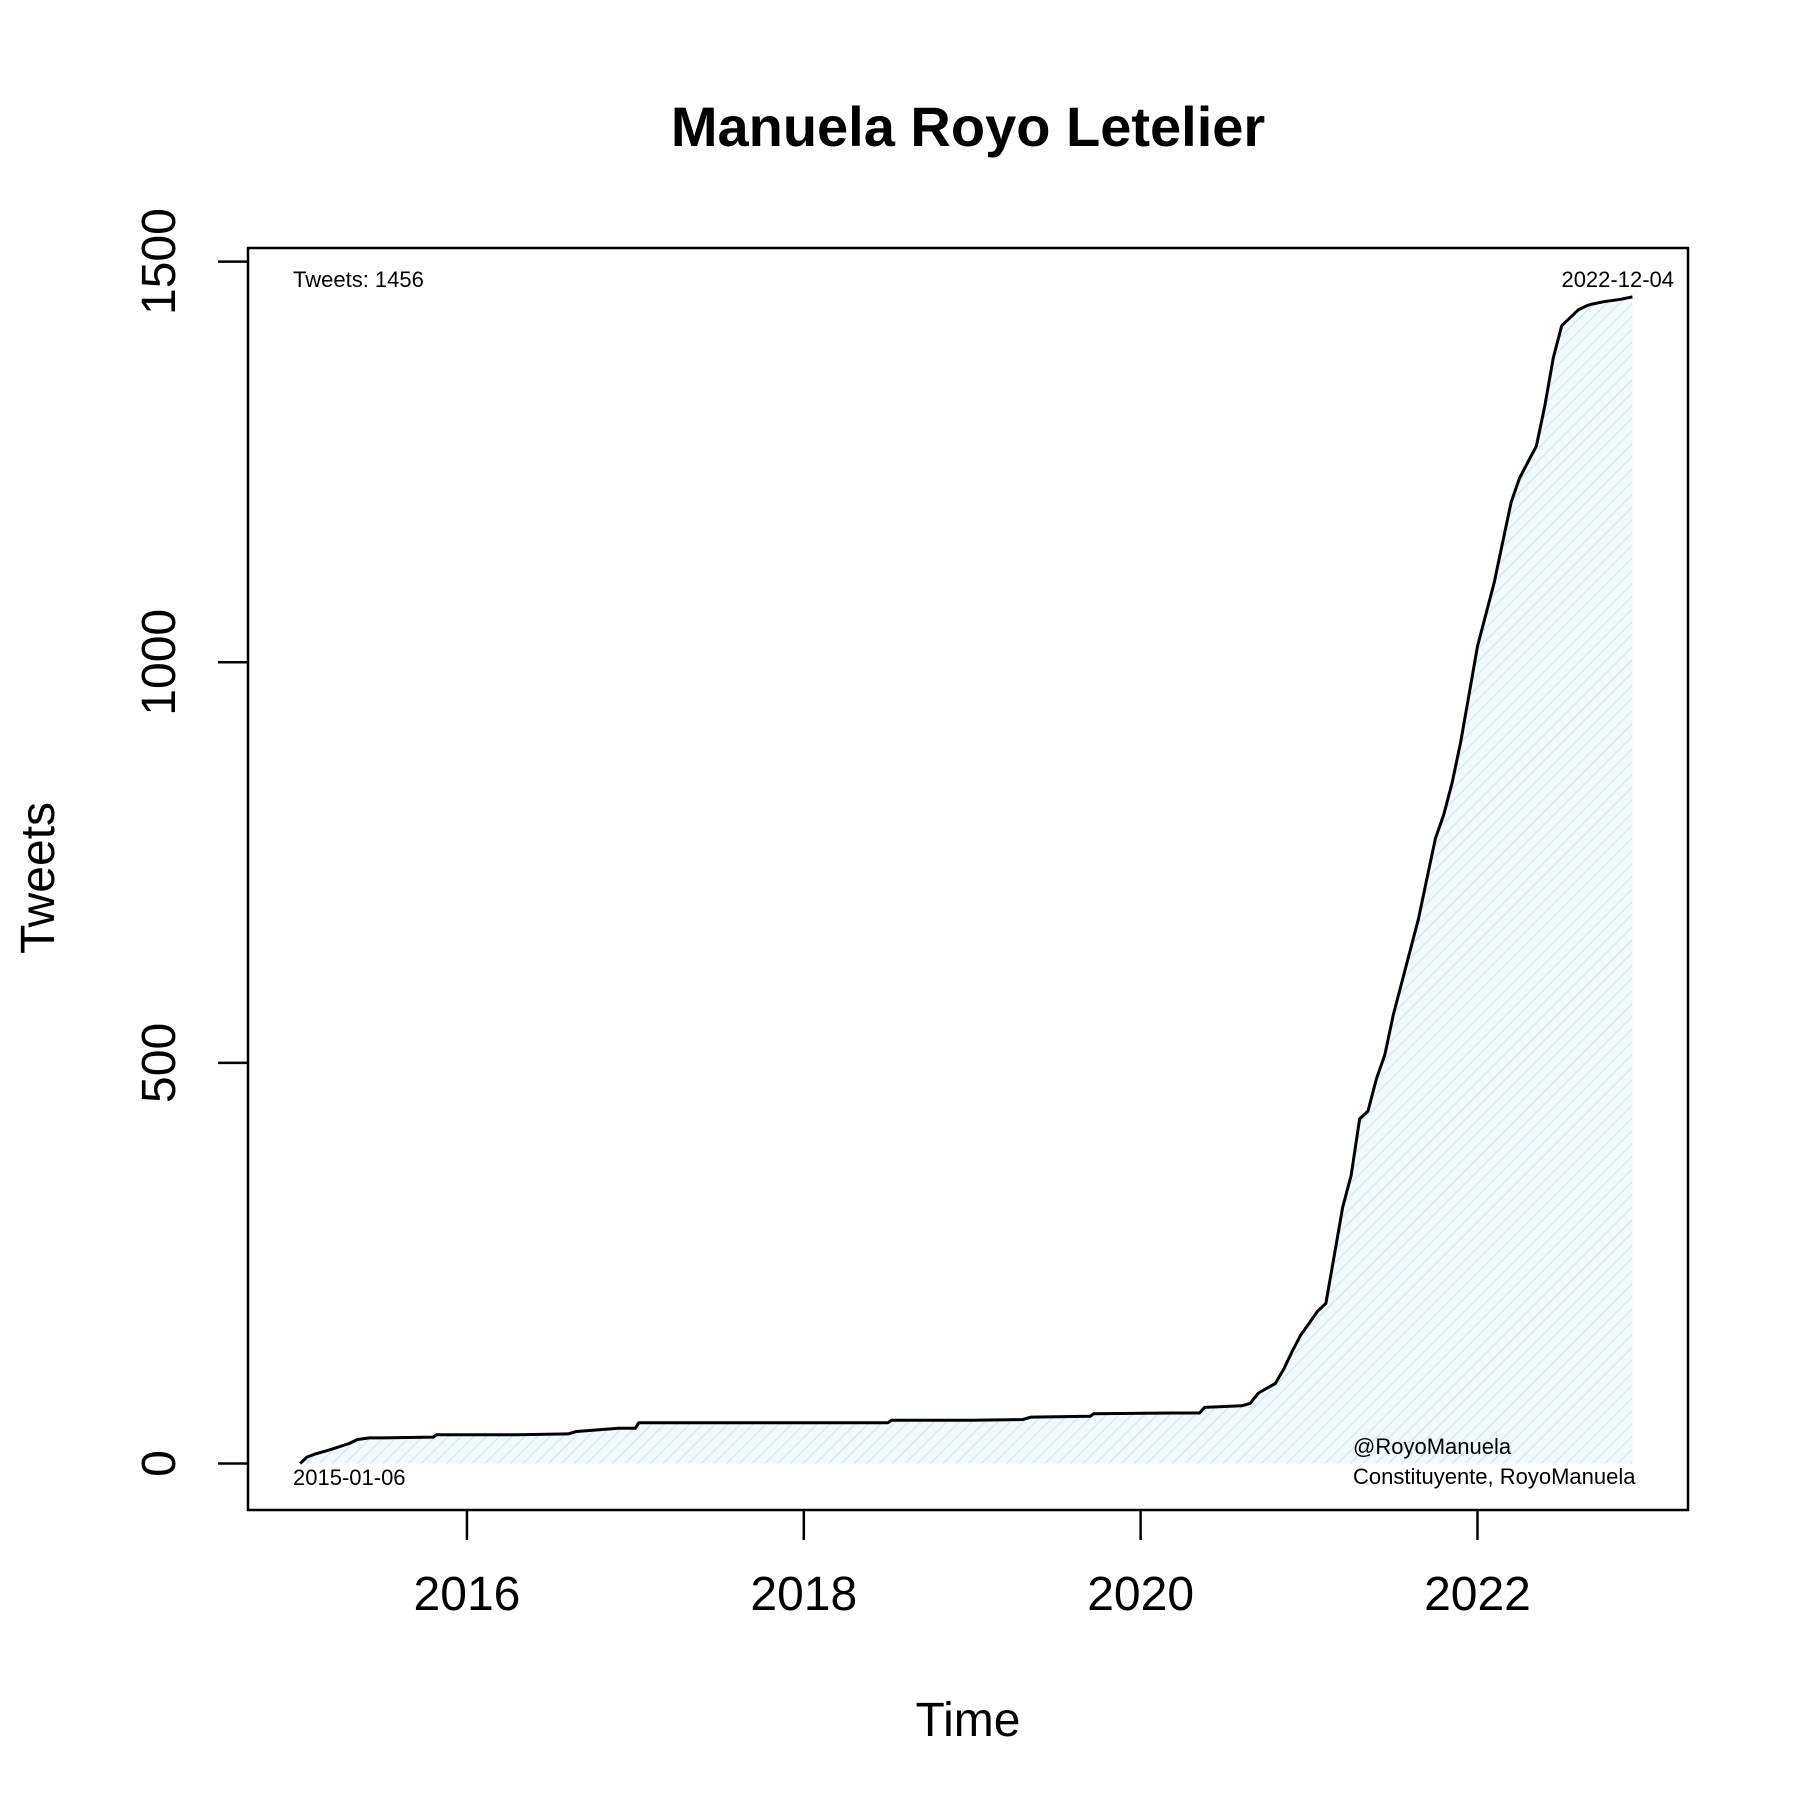 The width and height of the screenshot is (1800, 1800). I want to click on account-annotation: Constituyente, RoyoManuela, so click(1494, 1476).